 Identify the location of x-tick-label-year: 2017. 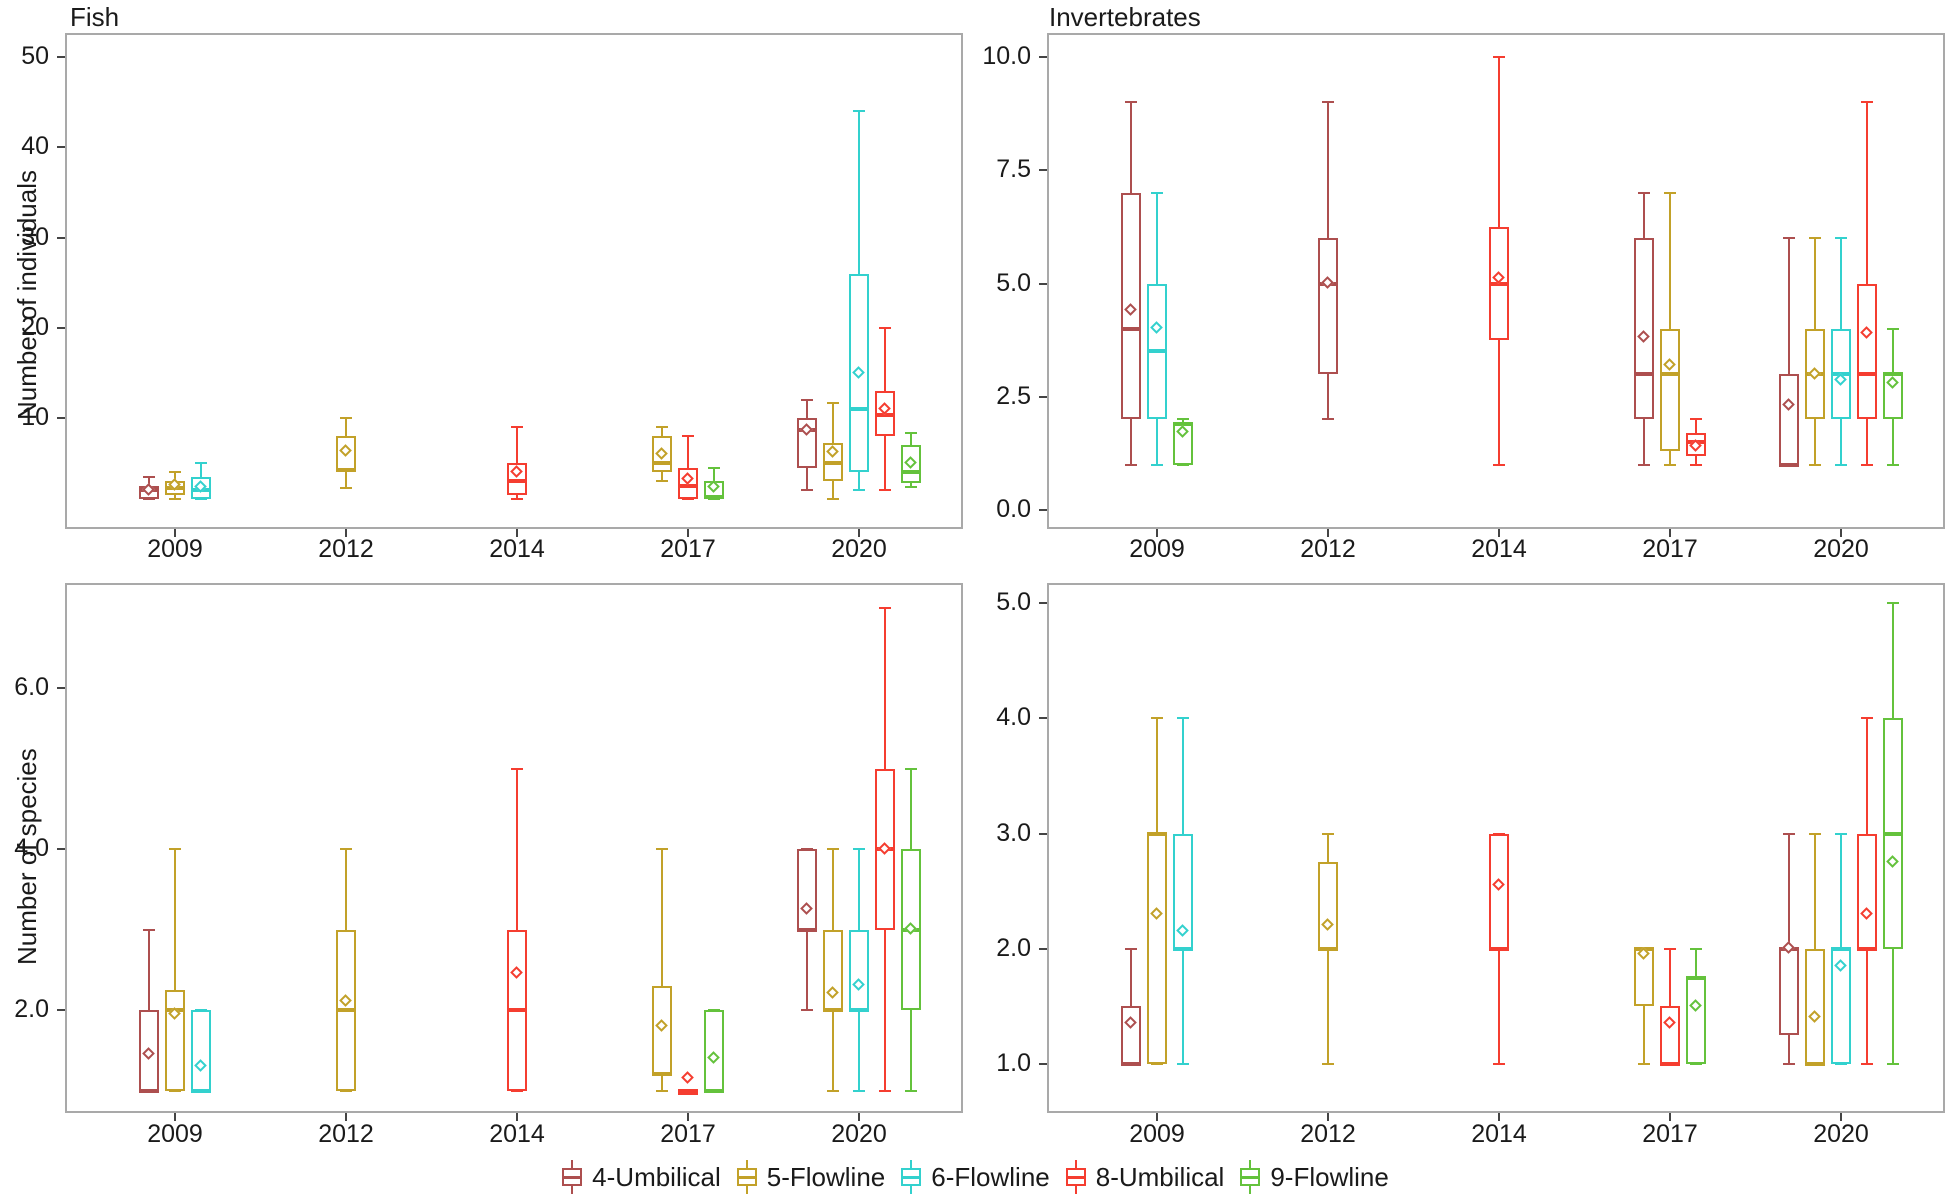
(1670, 549).